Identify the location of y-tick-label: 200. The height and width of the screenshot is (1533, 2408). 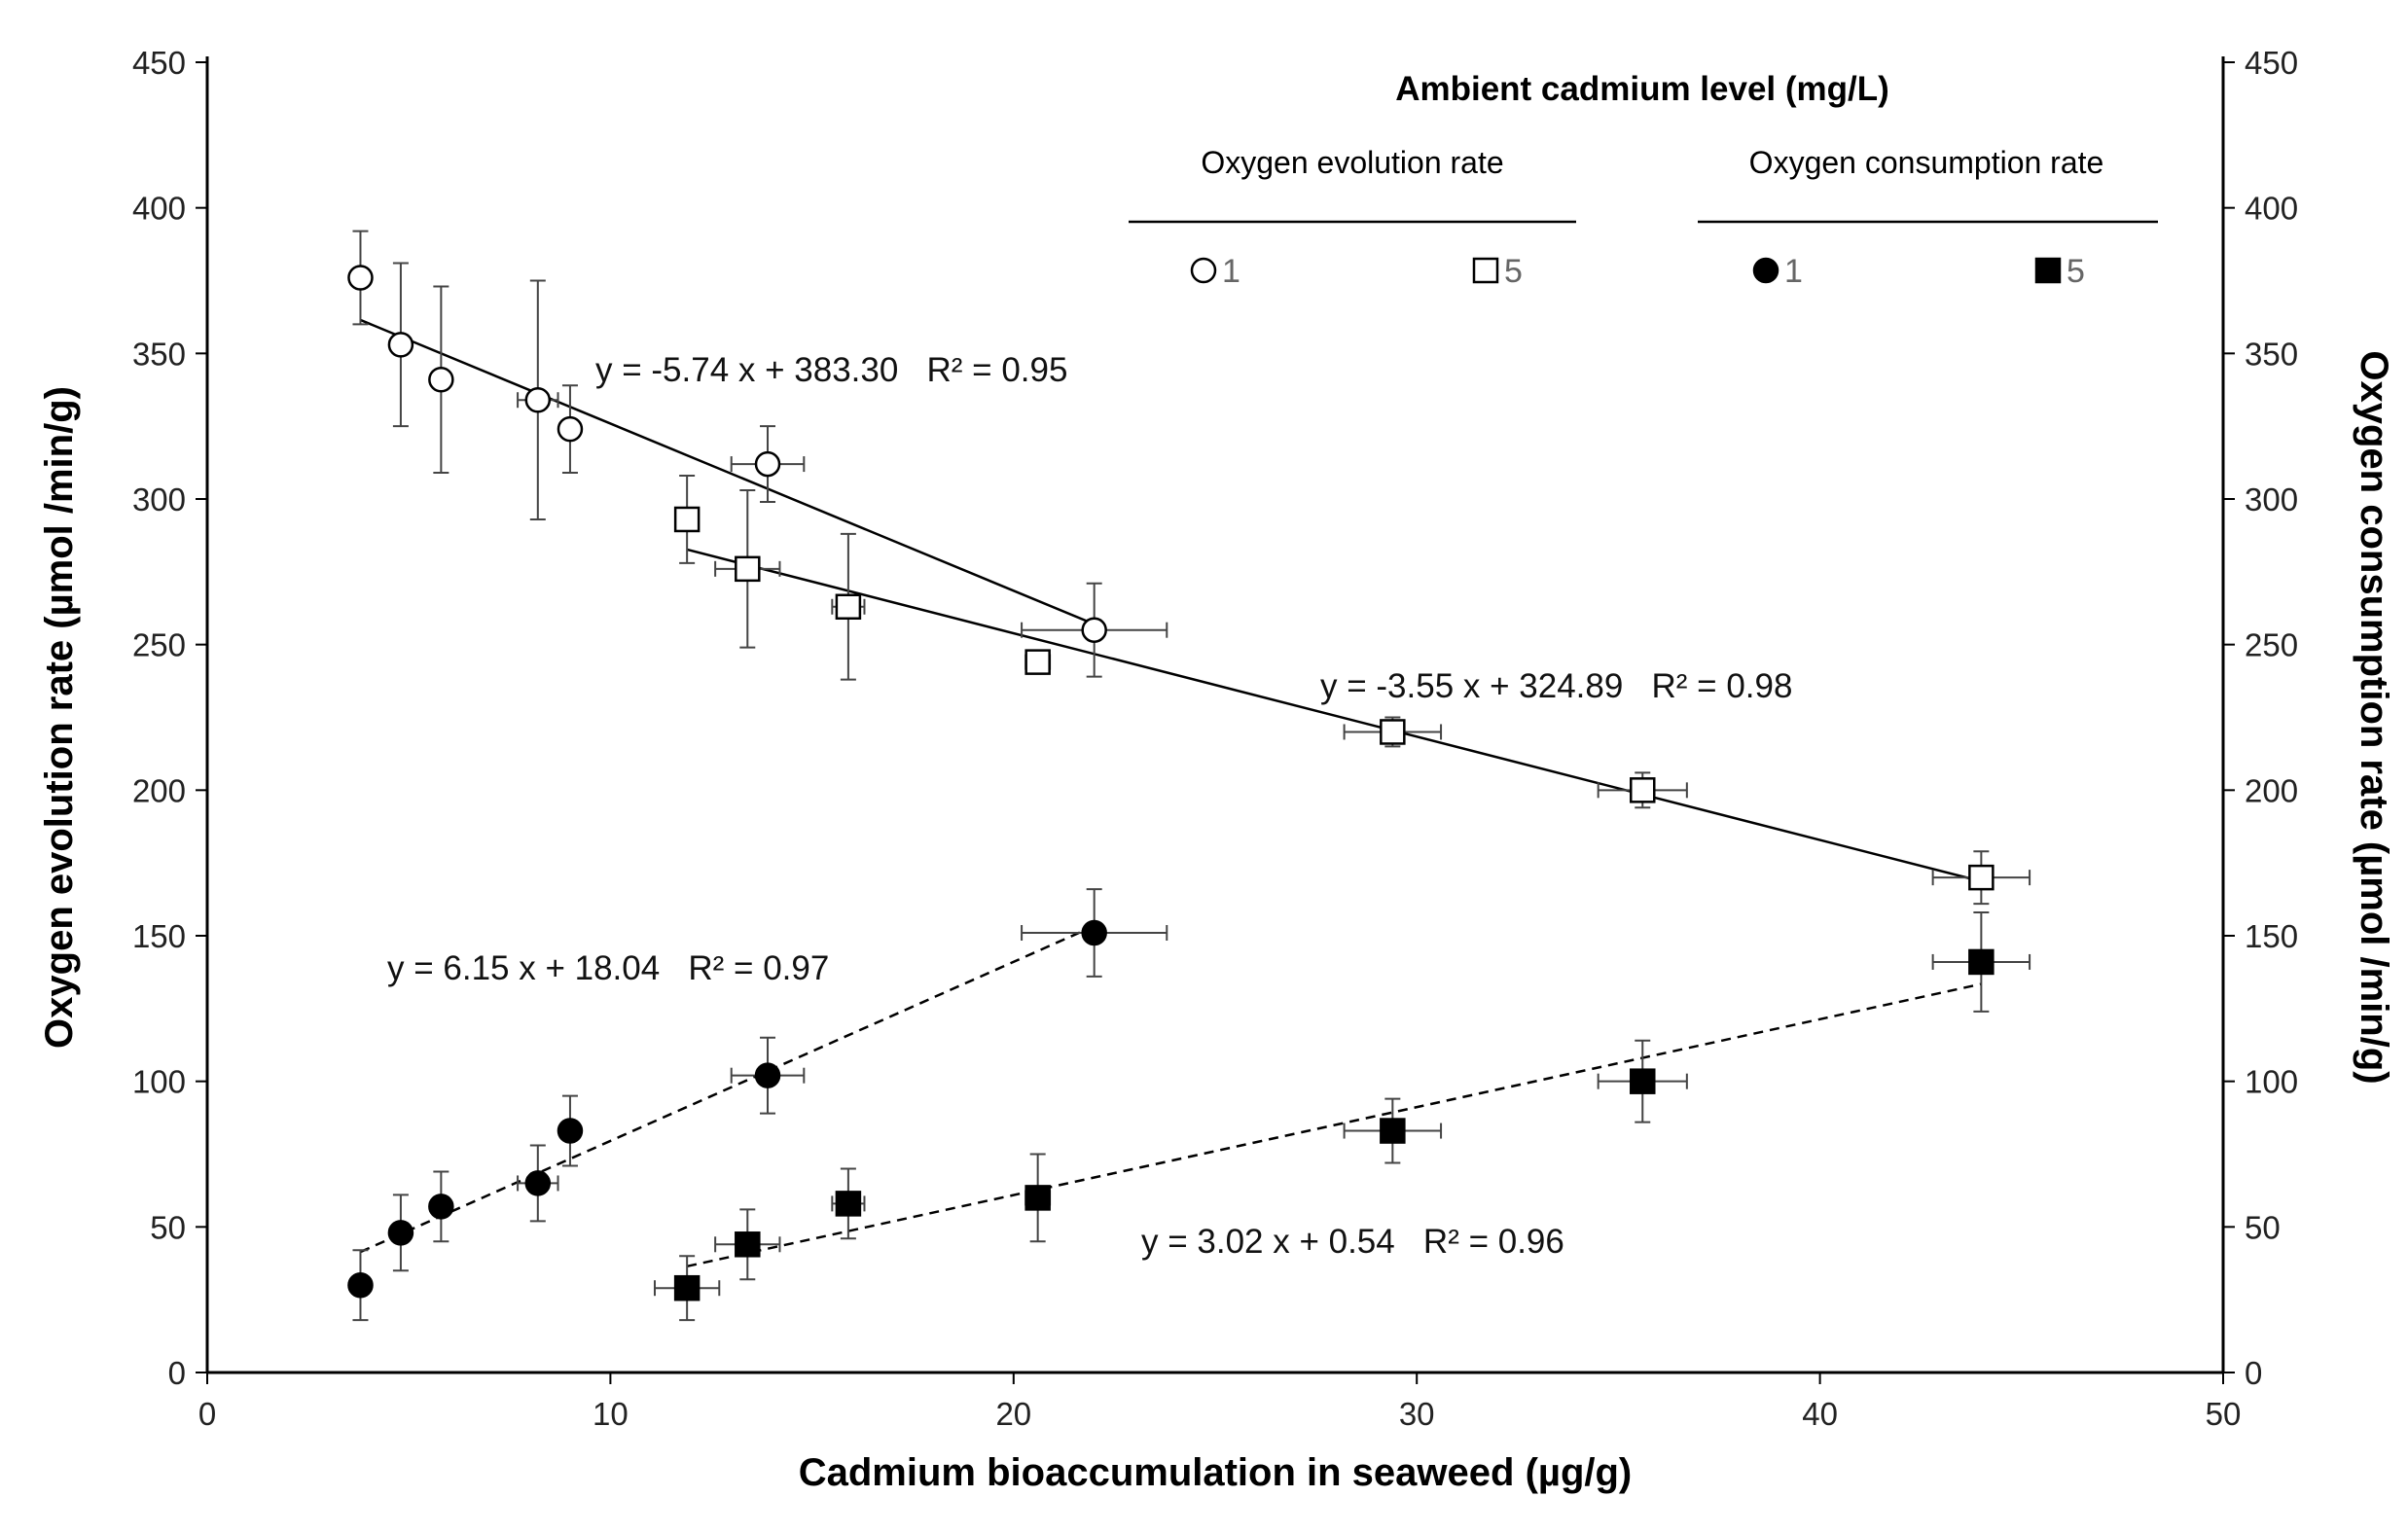
(159, 790).